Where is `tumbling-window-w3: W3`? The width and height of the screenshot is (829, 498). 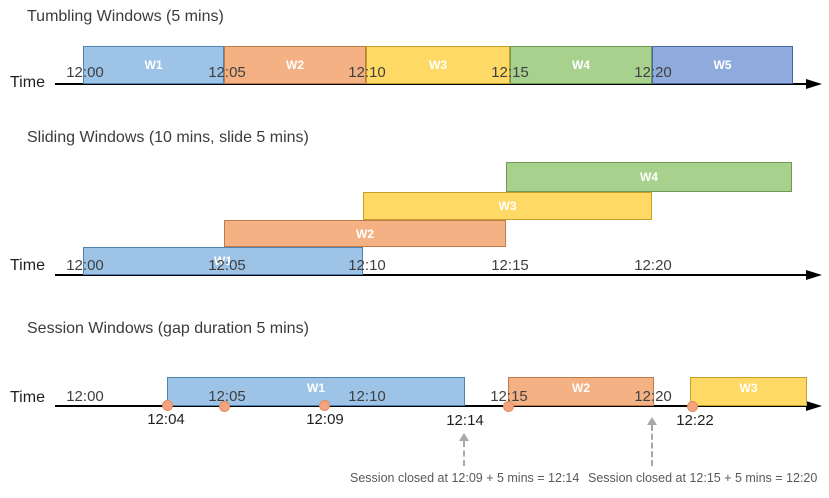
tumbling-window-w3: W3 is located at coordinates (438, 65).